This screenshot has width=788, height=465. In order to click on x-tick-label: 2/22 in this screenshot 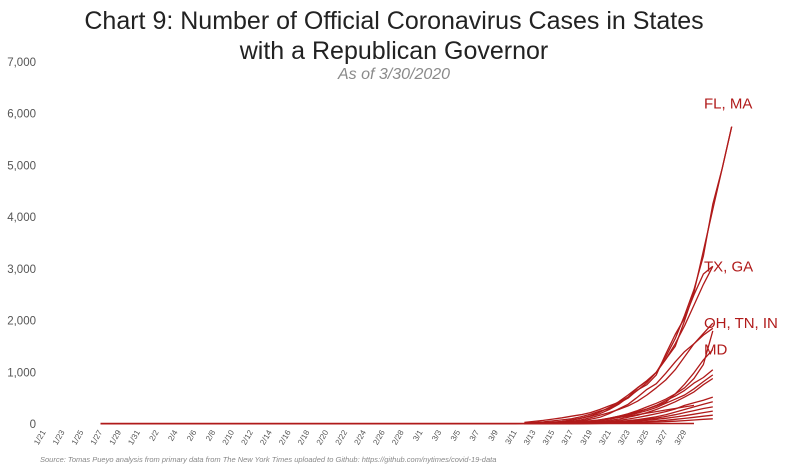, I will do `click(342, 437)`.